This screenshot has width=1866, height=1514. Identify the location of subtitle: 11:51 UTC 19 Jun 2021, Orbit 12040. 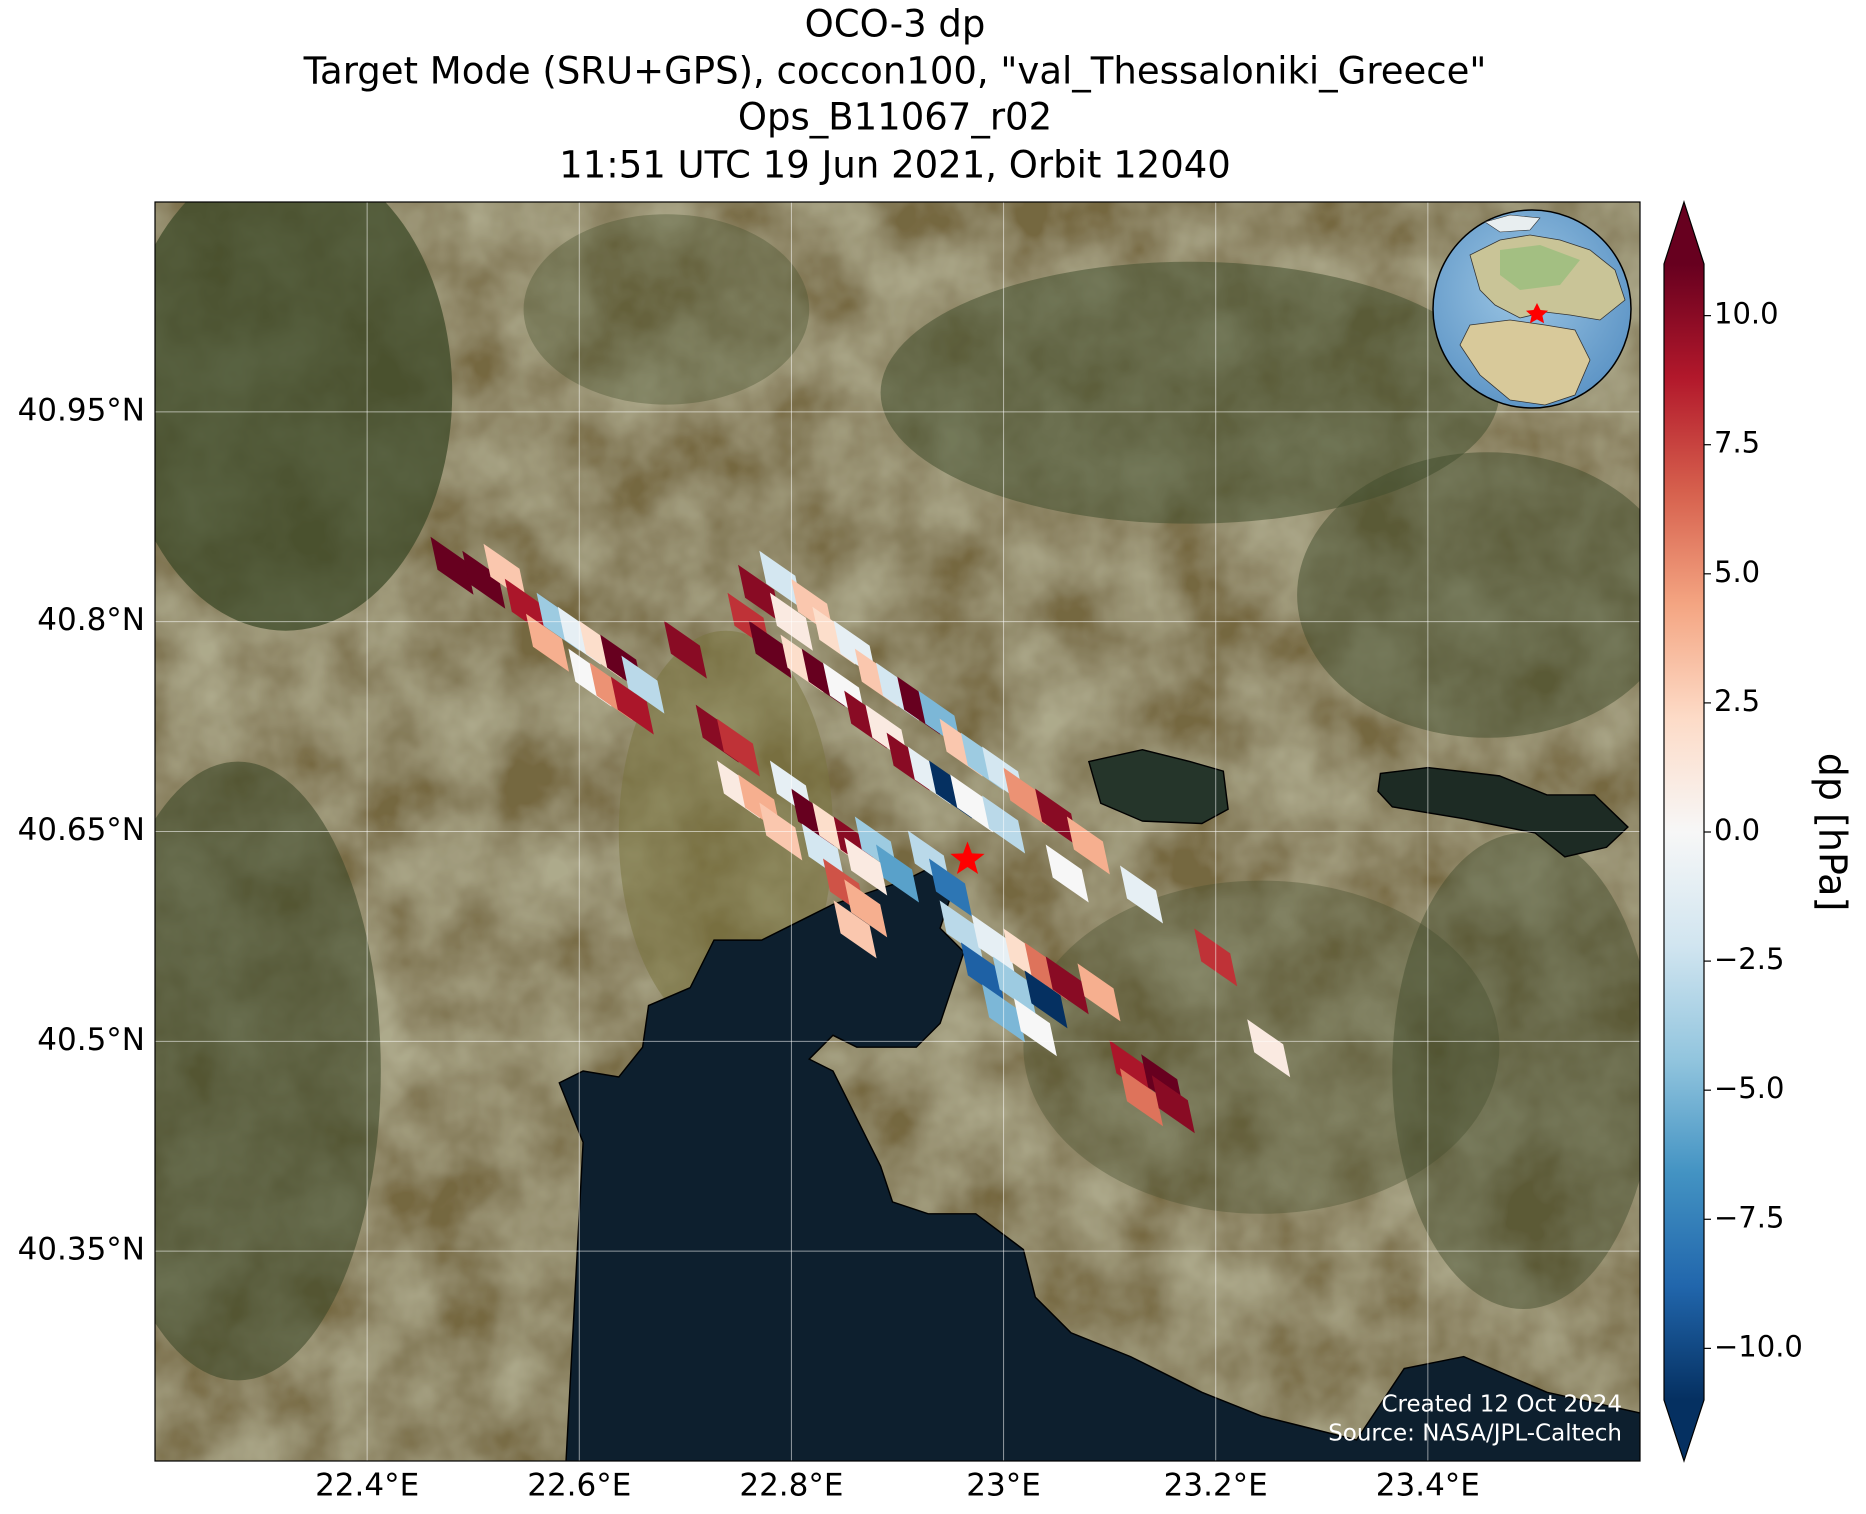
(895, 165).